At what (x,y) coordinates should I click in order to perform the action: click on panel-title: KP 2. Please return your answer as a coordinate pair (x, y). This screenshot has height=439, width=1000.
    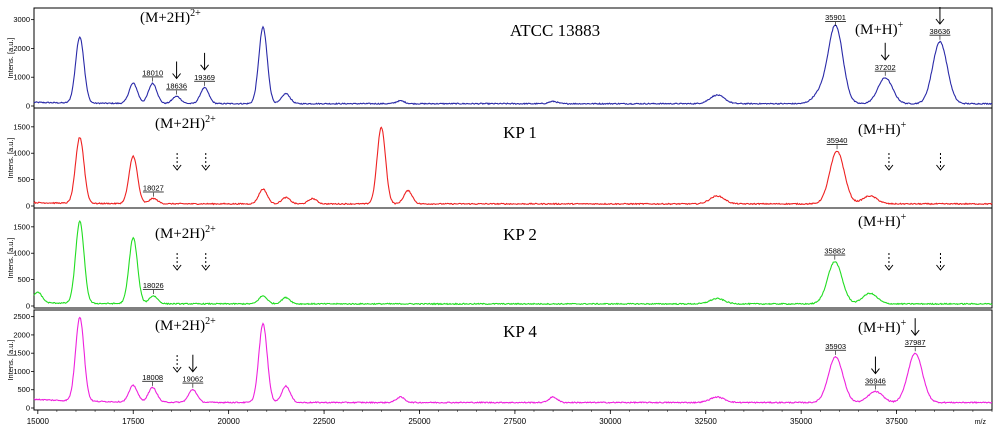
    Looking at the image, I should click on (520, 234).